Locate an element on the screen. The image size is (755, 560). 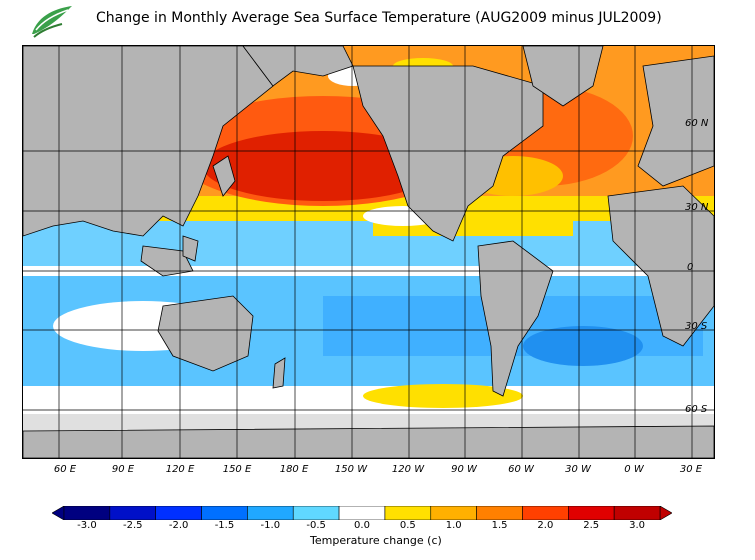
colorbar-tick-label: 0.0 is located at coordinates (362, 525).